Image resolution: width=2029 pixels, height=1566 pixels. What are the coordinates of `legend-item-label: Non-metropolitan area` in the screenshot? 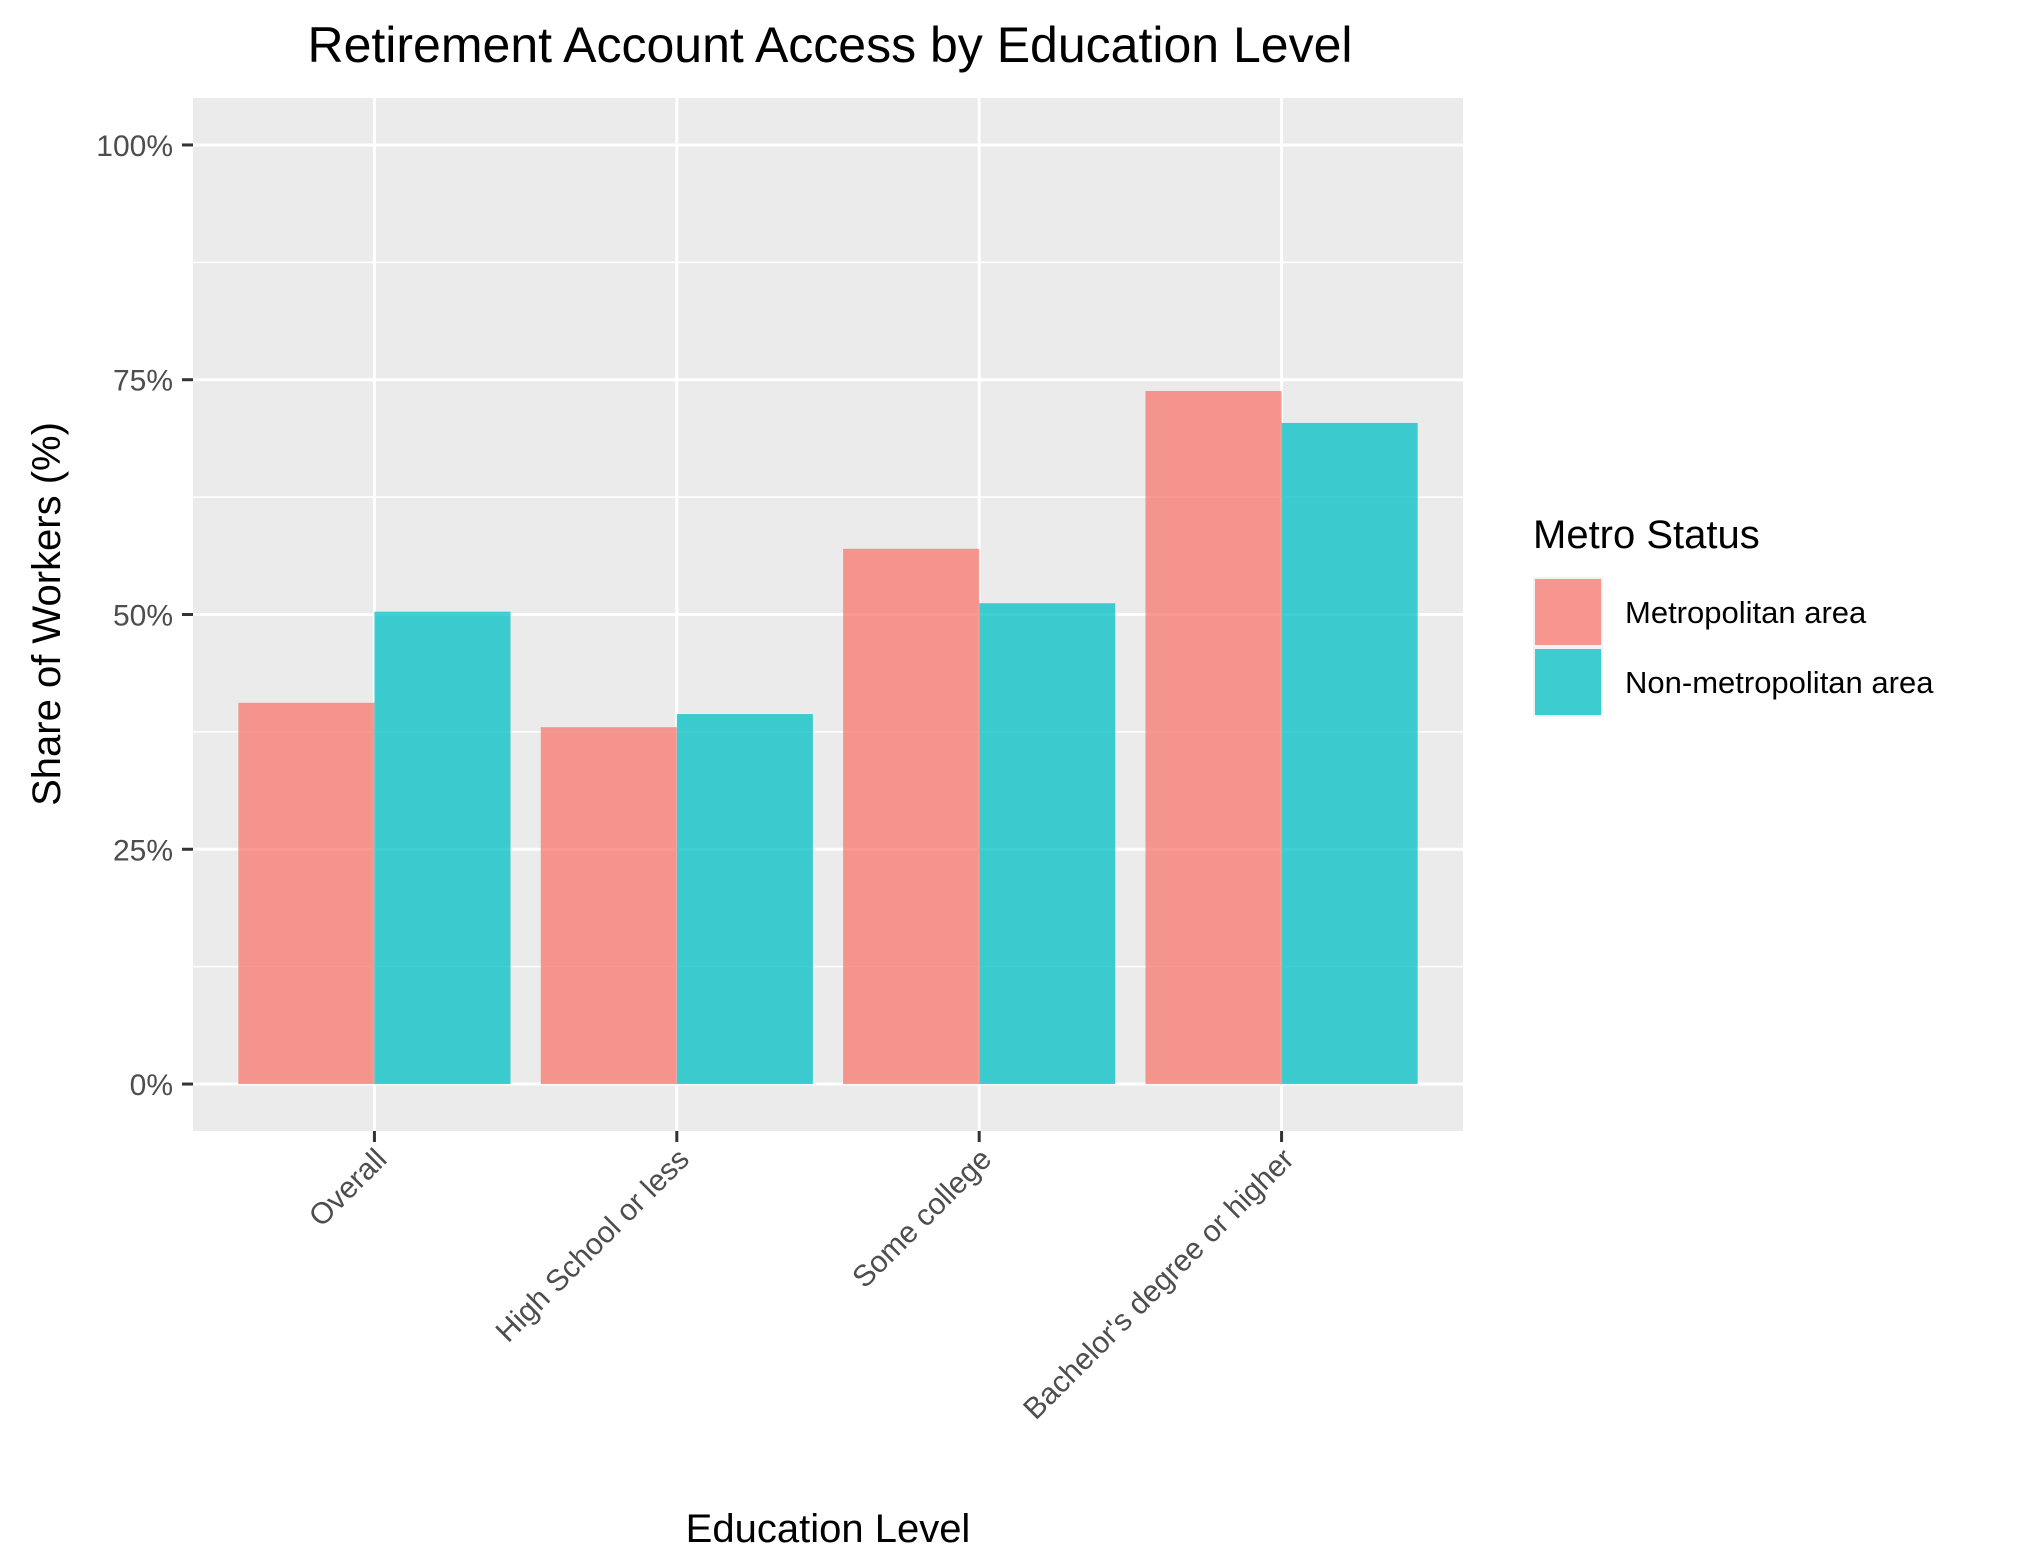 It's located at (1779, 682).